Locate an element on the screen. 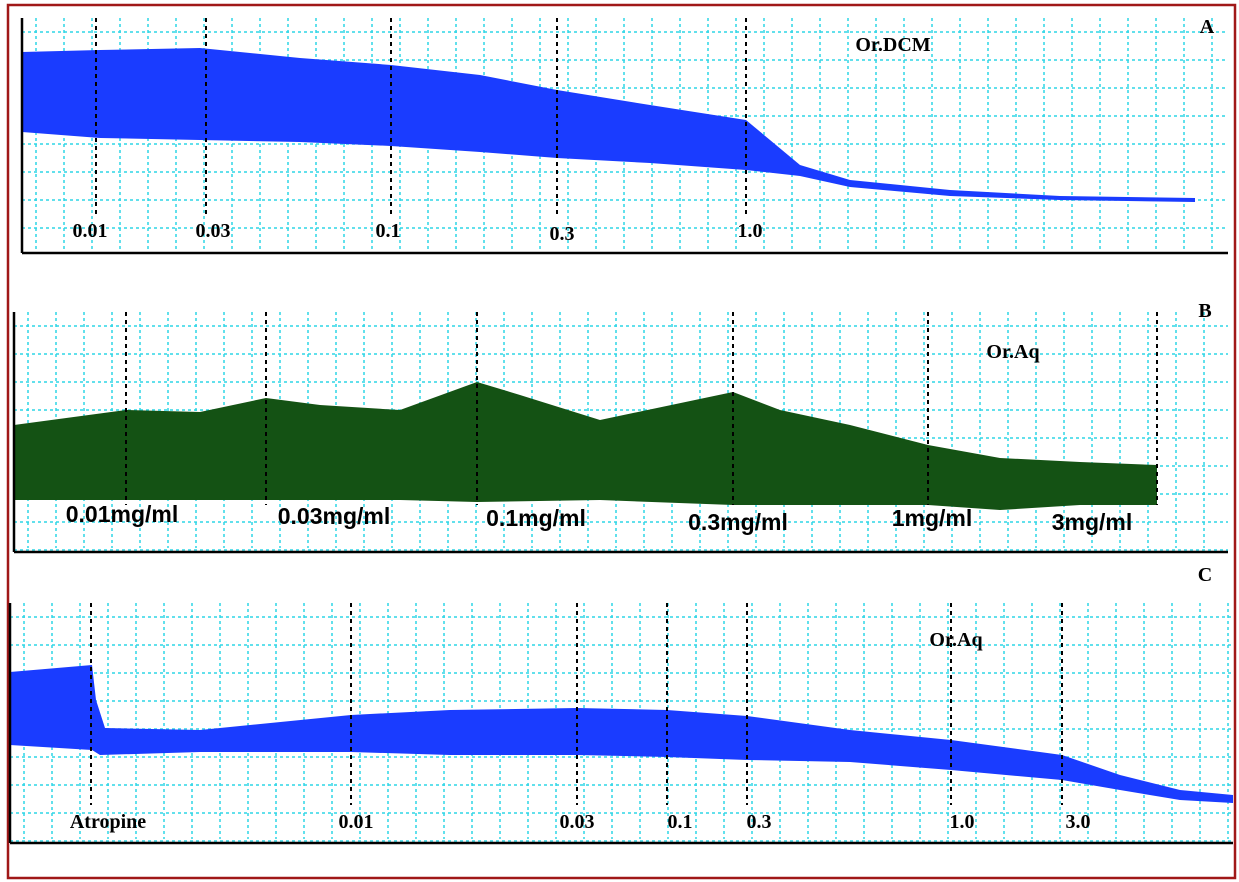 This screenshot has width=1239, height=882. dose-label: 0.3mg/ml is located at coordinates (738, 522).